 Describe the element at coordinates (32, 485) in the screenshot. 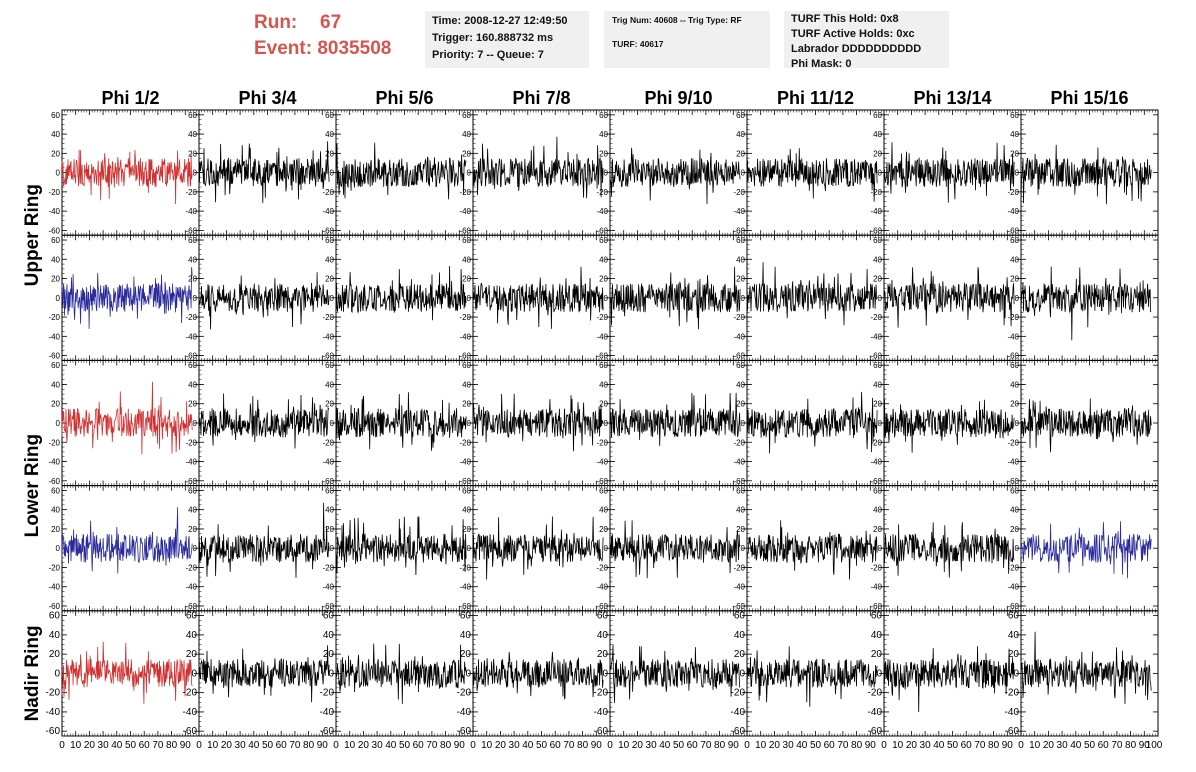

I see `row-label: Lower Ring` at that location.